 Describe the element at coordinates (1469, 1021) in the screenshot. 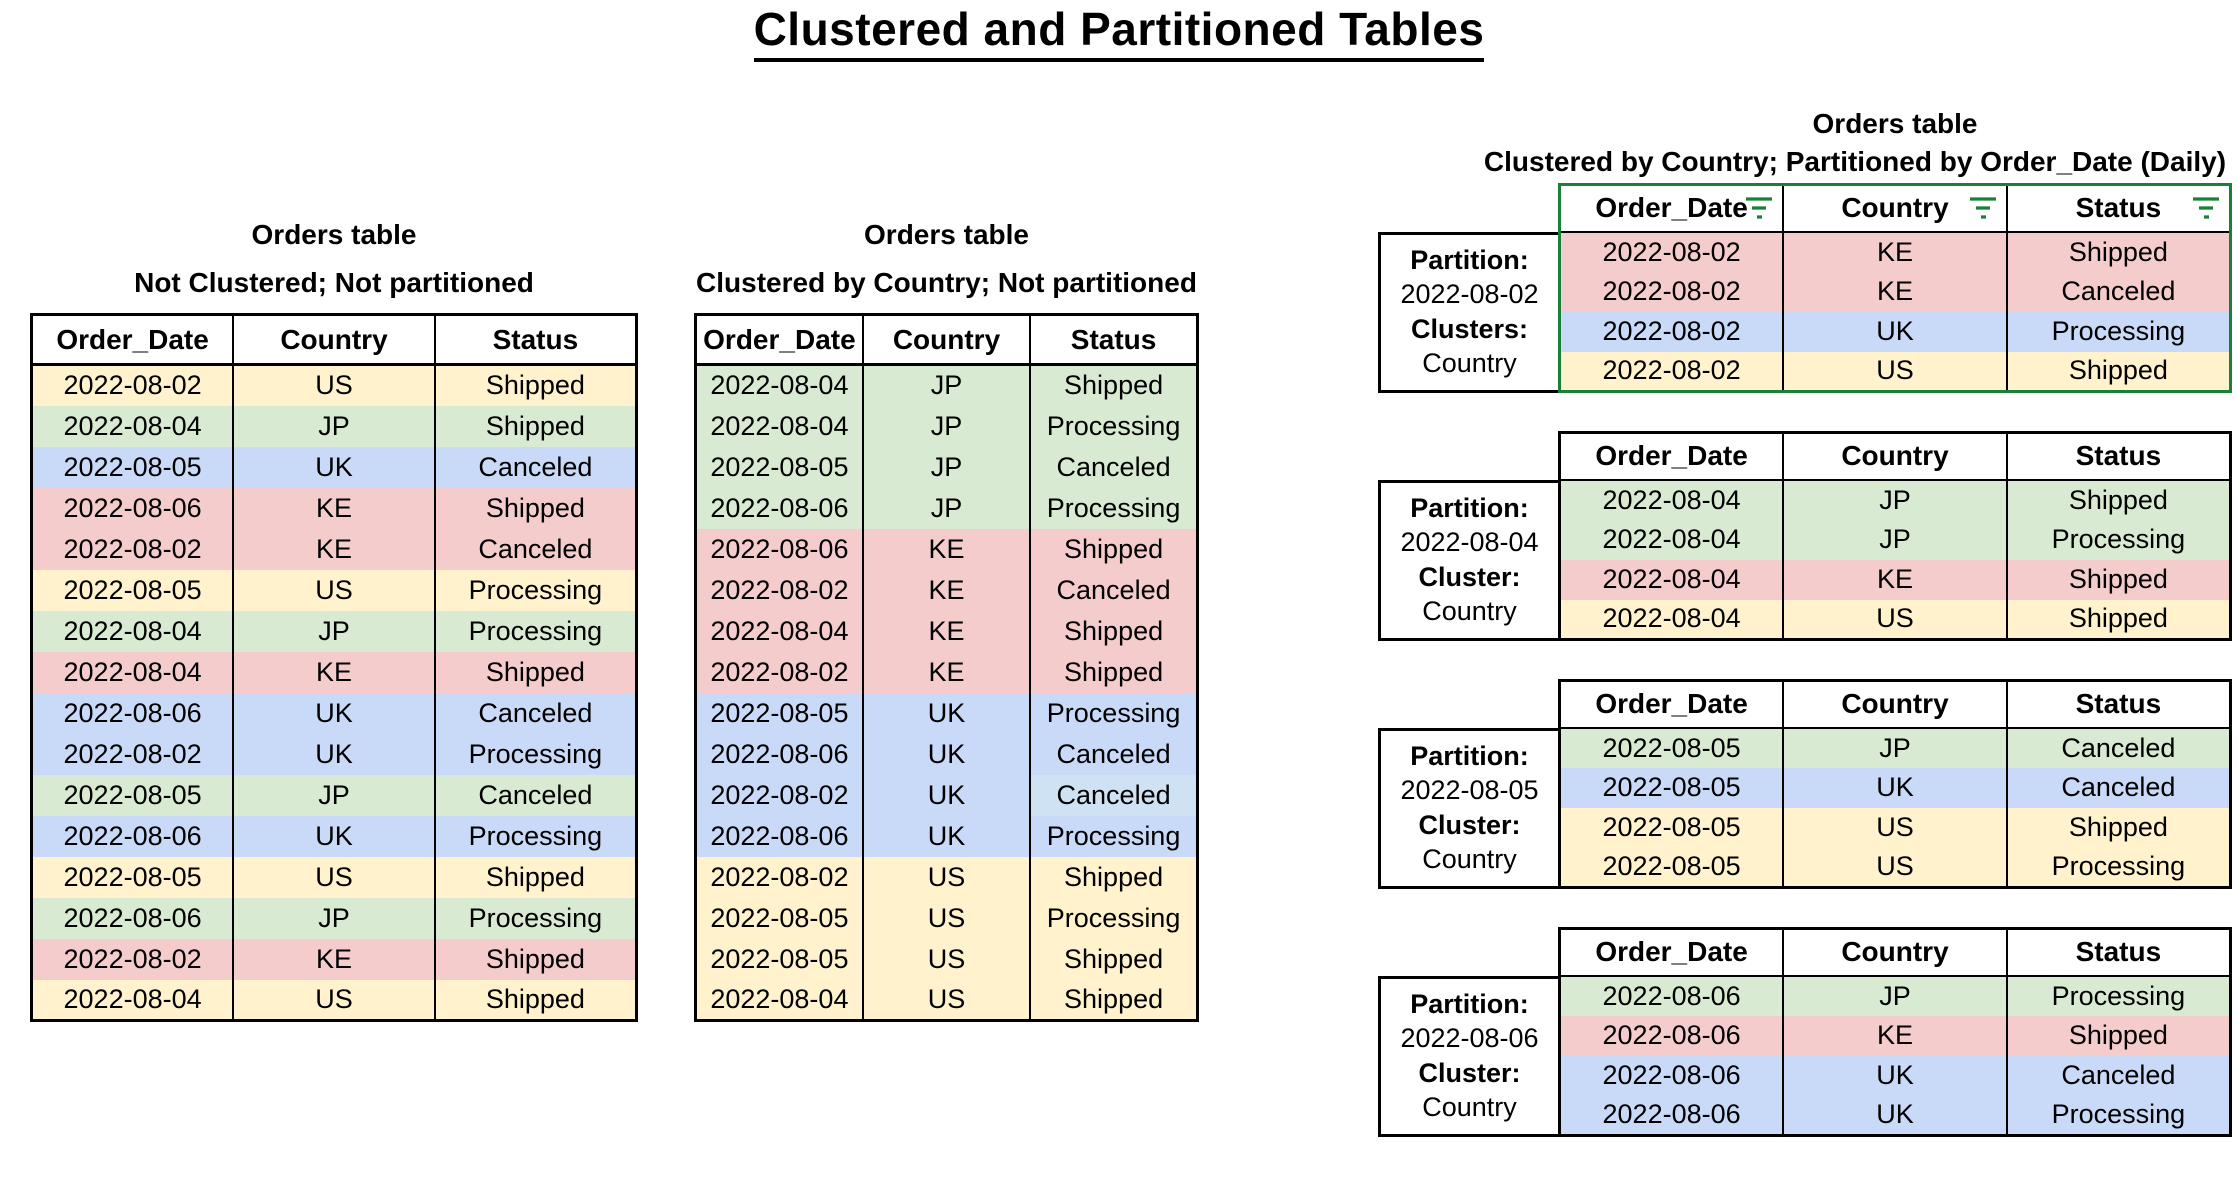

I see `partition-group: Partition: 2022-08-06` at that location.